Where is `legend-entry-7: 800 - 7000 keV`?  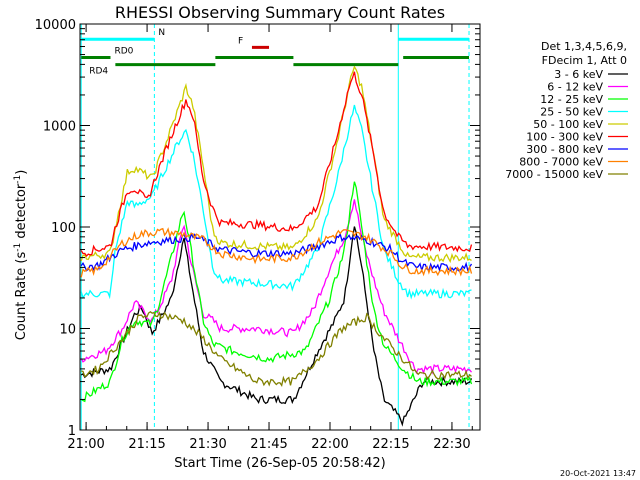
legend-entry-7: 800 - 7000 keV is located at coordinates (561, 162).